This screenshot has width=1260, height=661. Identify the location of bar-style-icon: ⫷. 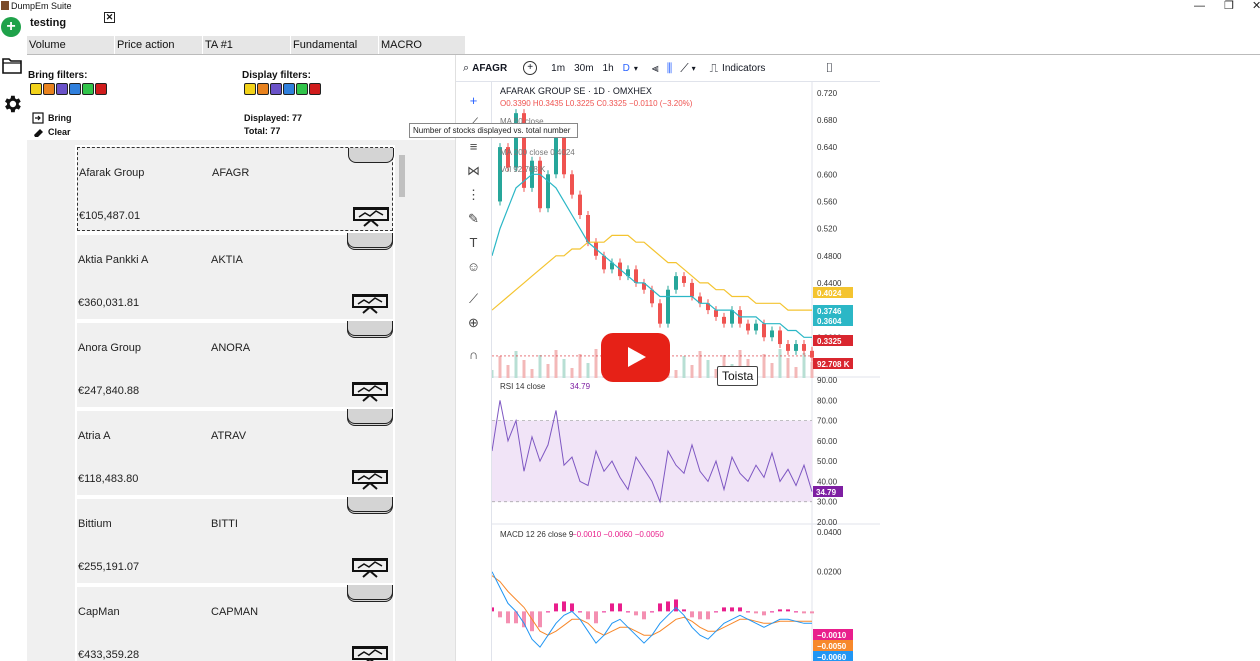
(655, 67).